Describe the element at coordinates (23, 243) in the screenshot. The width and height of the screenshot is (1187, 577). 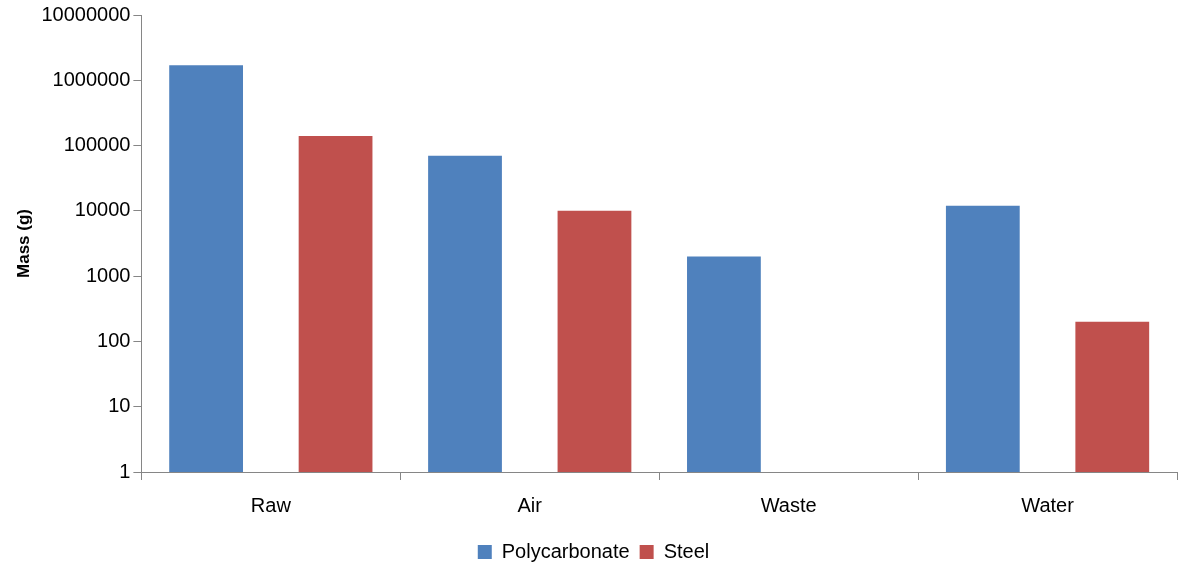
I see `y-axis-title: Mass (g)` at that location.